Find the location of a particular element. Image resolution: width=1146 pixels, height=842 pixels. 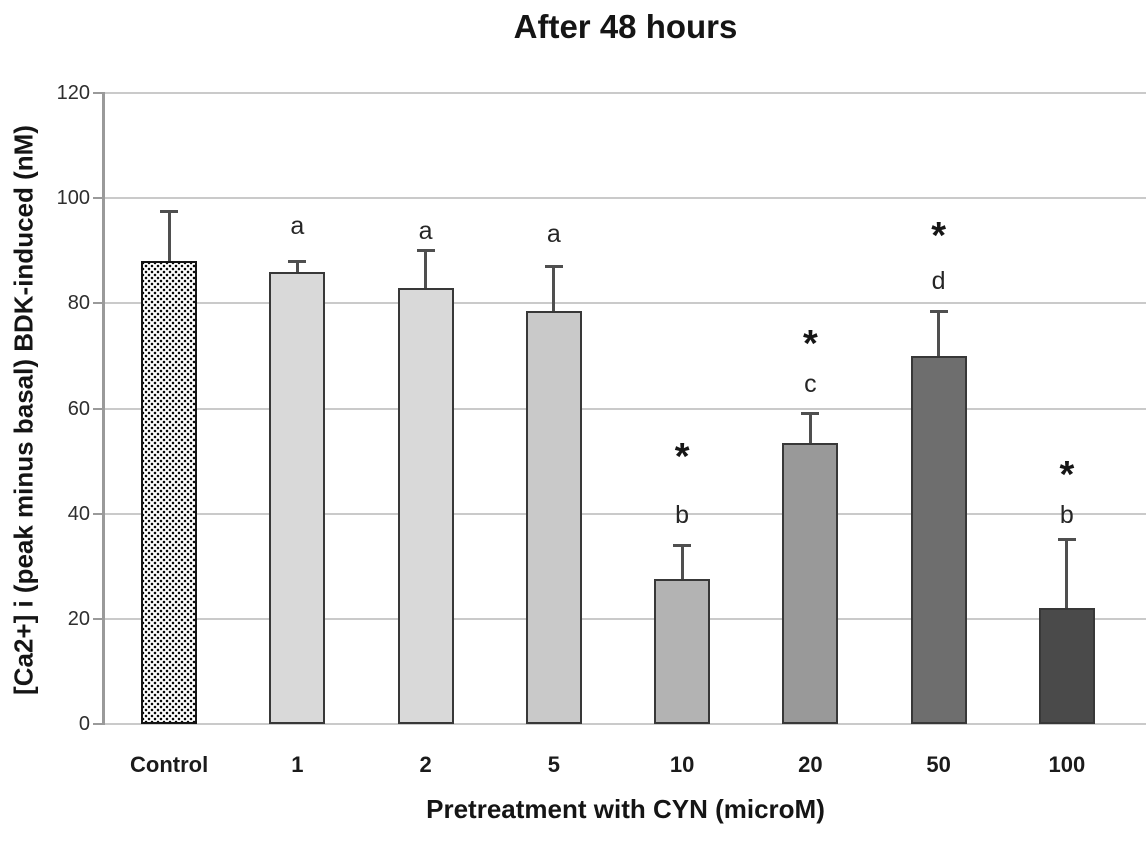

y-tick-label: 60 is located at coordinates (78, 408).